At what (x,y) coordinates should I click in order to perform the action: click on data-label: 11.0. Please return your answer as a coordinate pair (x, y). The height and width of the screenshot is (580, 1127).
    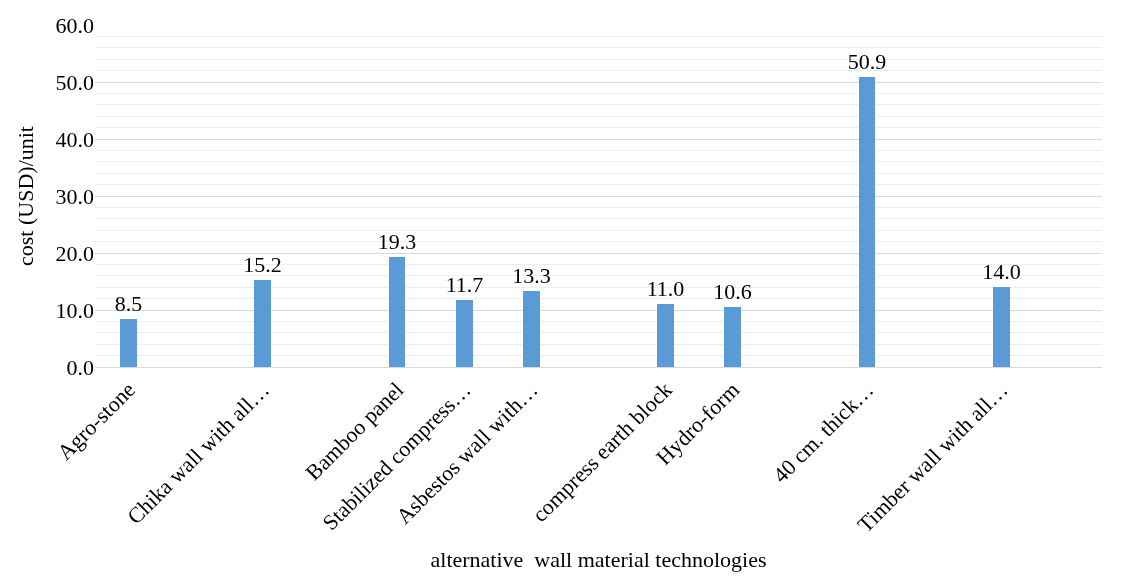
    Looking at the image, I should click on (665, 288).